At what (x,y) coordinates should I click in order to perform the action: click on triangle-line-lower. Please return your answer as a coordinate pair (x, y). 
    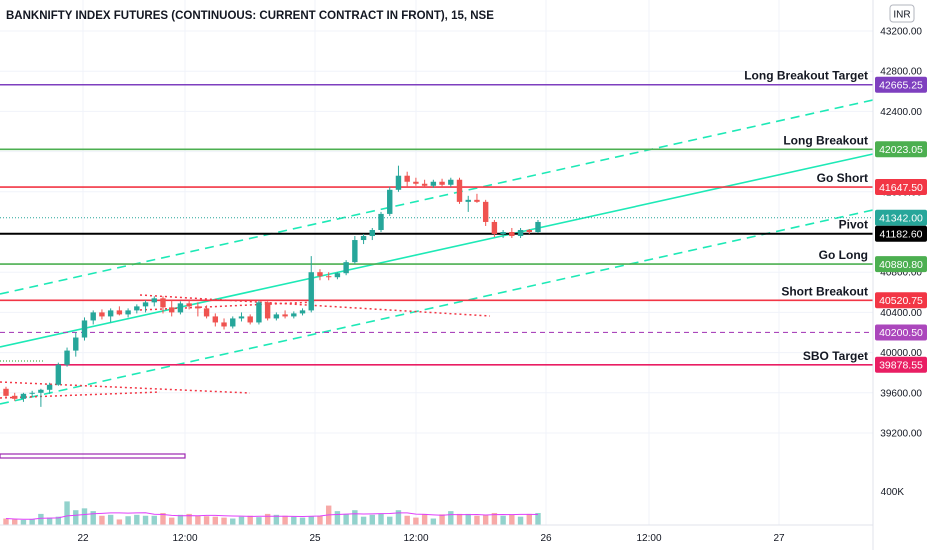
    Looking at the image, I should click on (227, 306).